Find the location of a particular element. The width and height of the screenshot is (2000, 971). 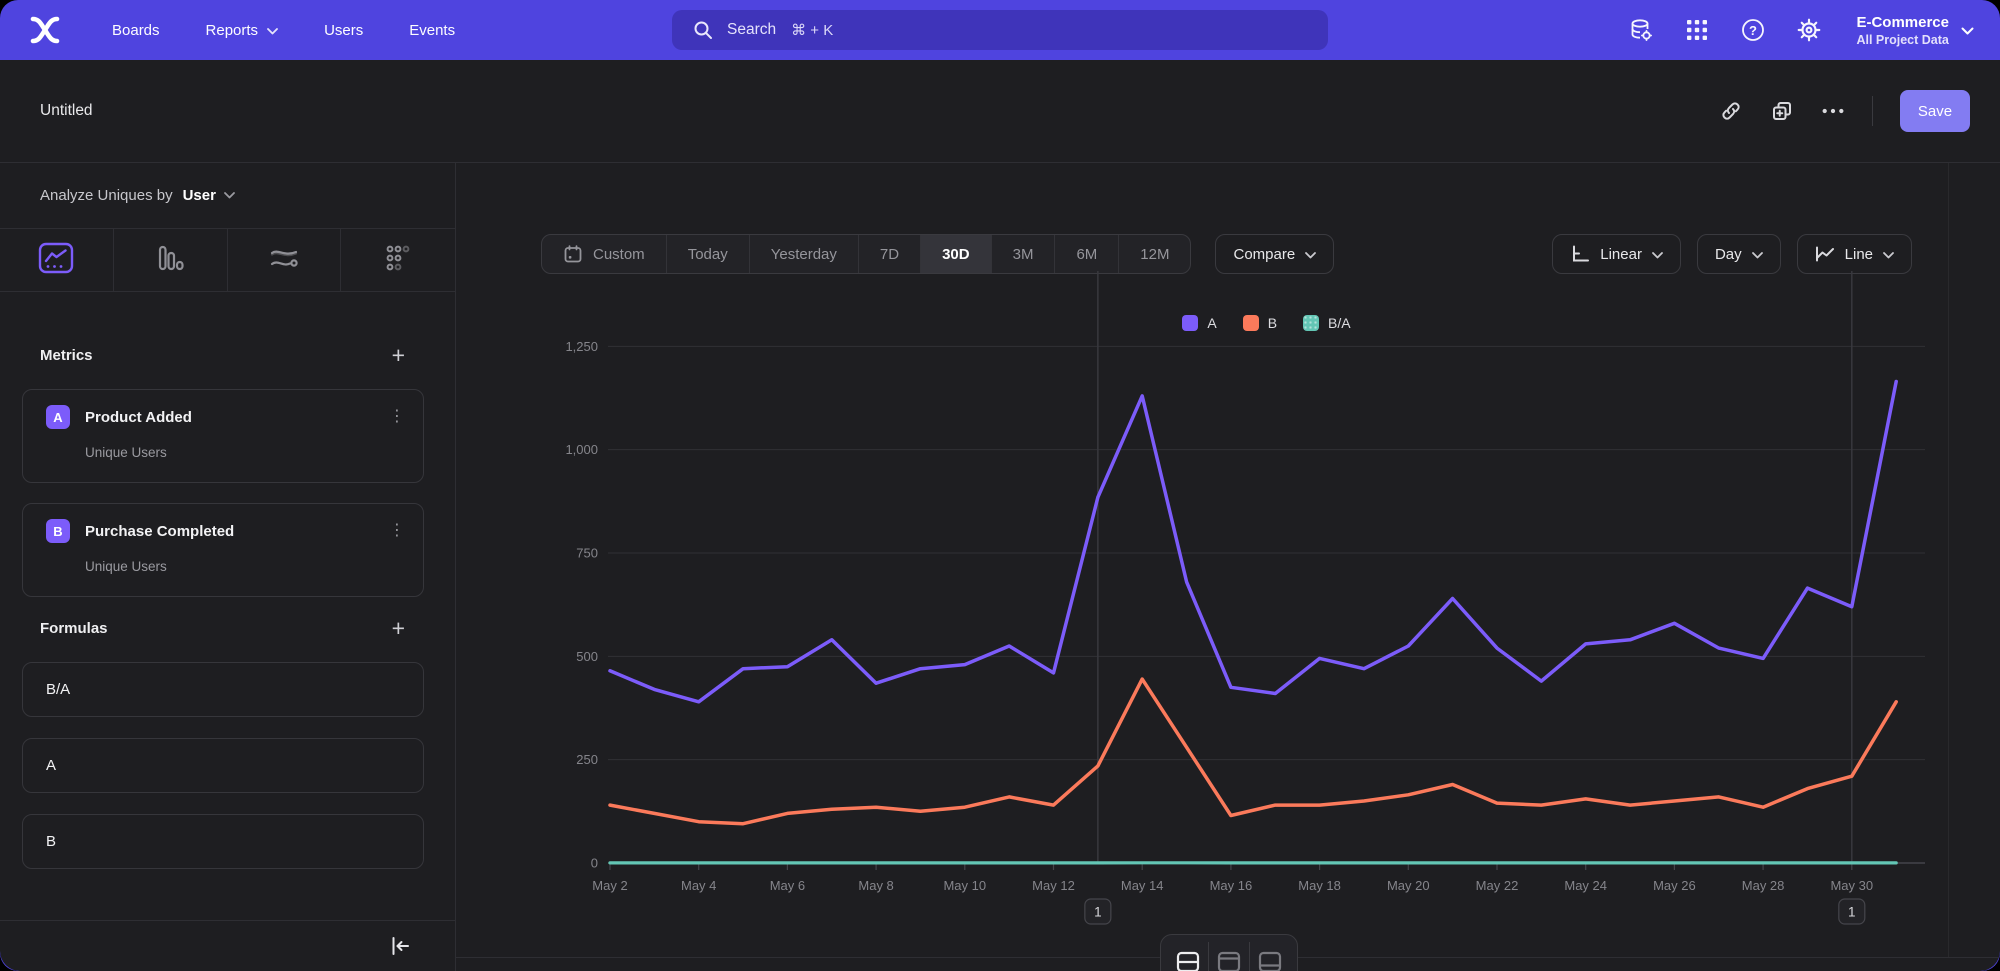

chevron-down-icon is located at coordinates (1657, 254).